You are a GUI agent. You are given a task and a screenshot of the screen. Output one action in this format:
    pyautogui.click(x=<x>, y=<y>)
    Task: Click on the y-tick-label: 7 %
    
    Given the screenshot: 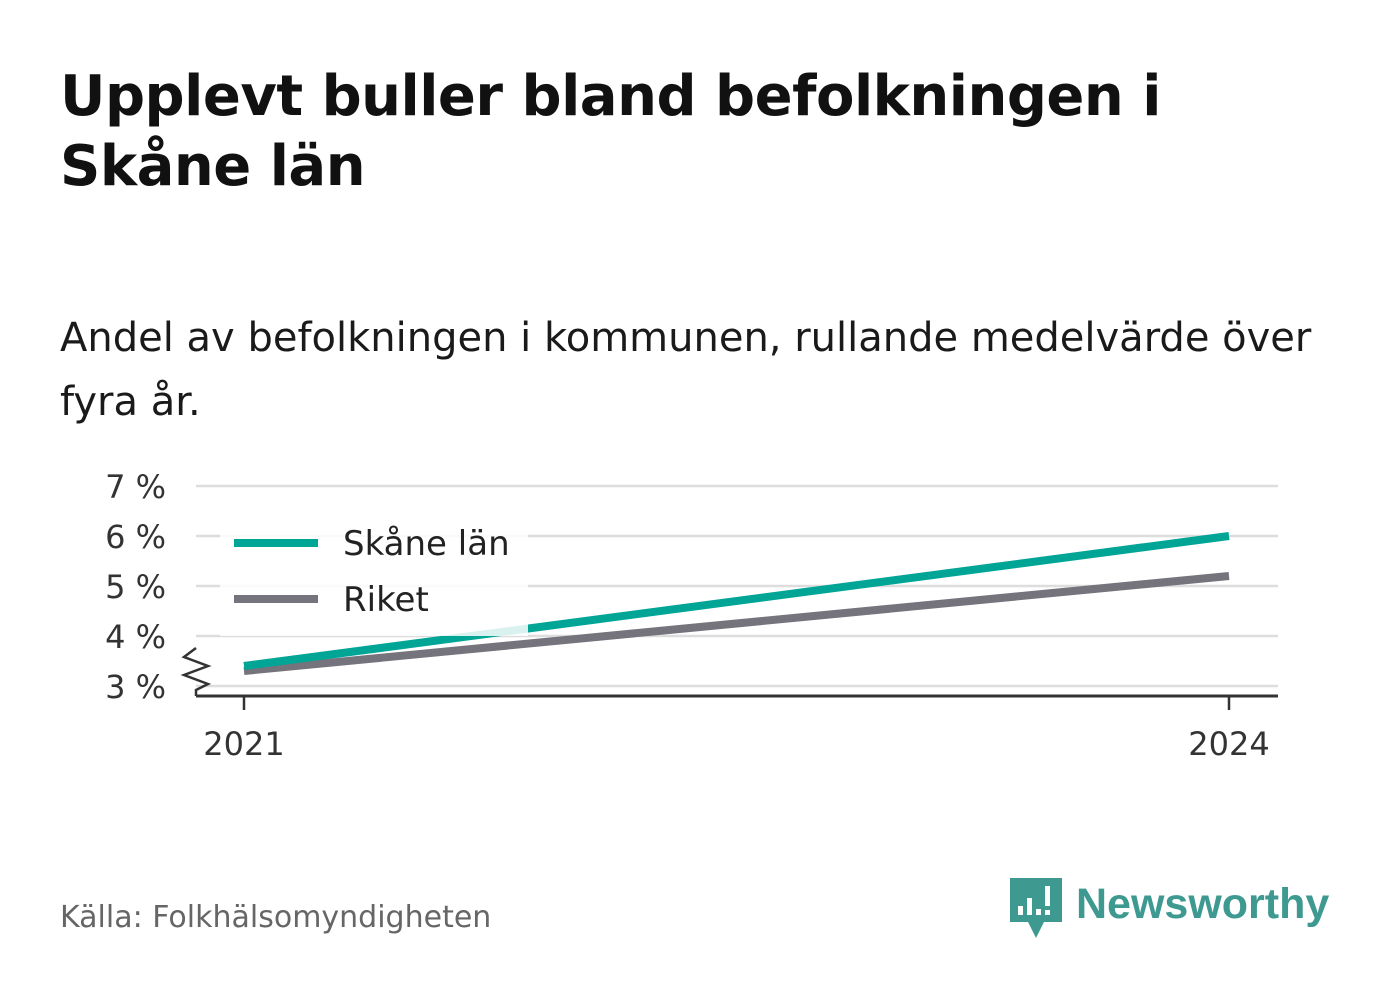 What is the action you would take?
    pyautogui.click(x=135, y=487)
    